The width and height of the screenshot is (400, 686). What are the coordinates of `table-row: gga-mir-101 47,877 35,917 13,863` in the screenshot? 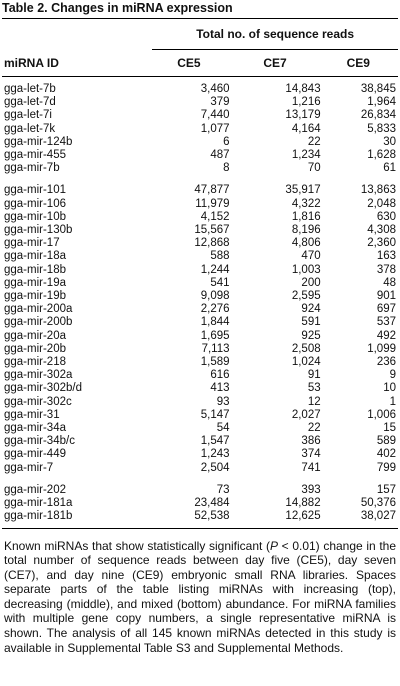 It's located at (200, 190).